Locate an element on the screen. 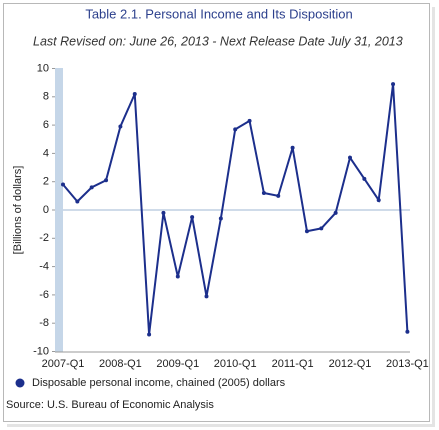  y-tick-label: 0 is located at coordinates (46, 210).